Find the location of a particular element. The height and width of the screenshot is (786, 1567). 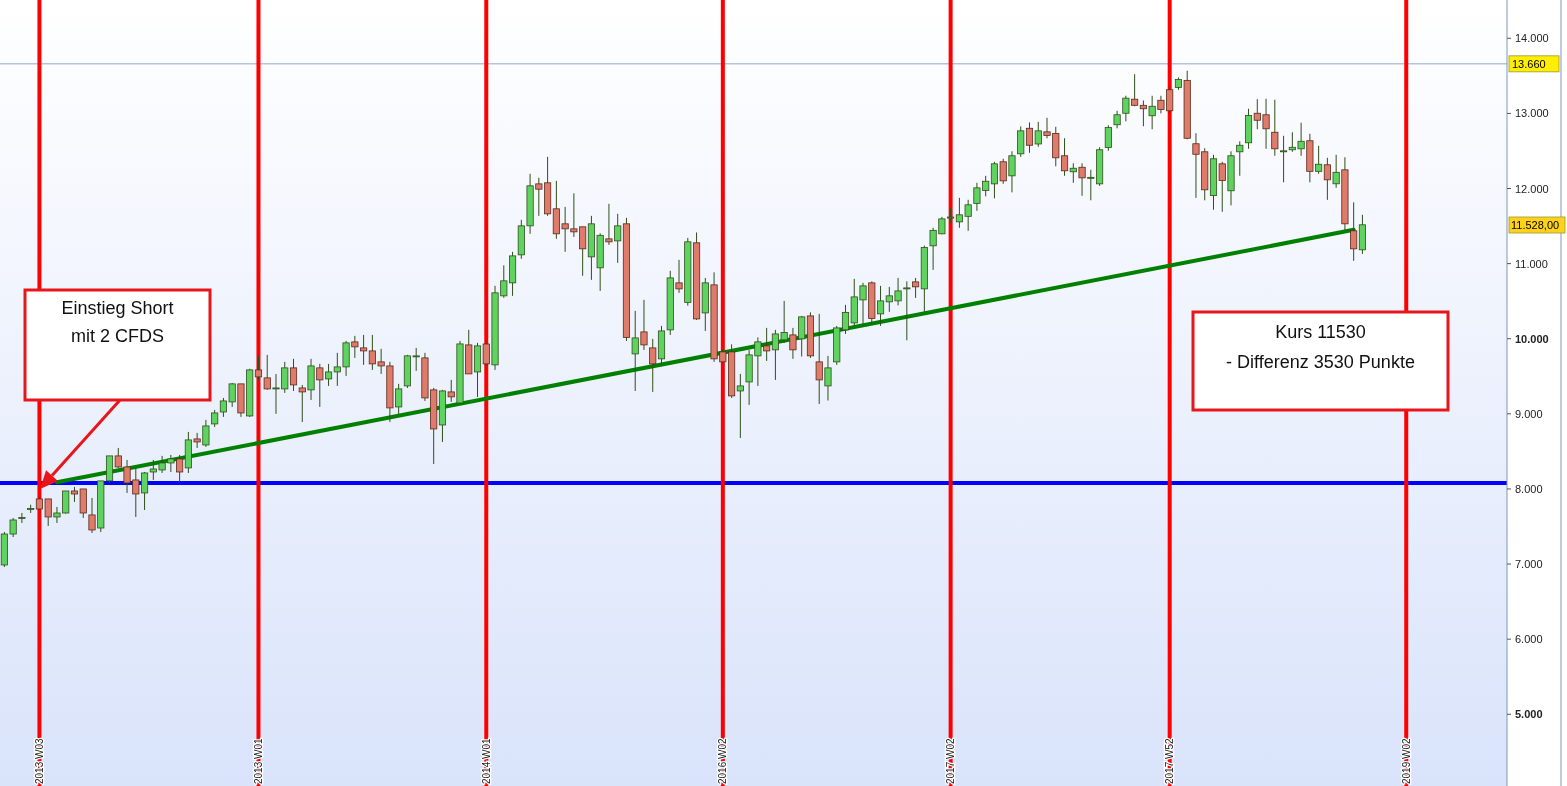

x-tick-label: 2013 W01 is located at coordinates (258, 760).